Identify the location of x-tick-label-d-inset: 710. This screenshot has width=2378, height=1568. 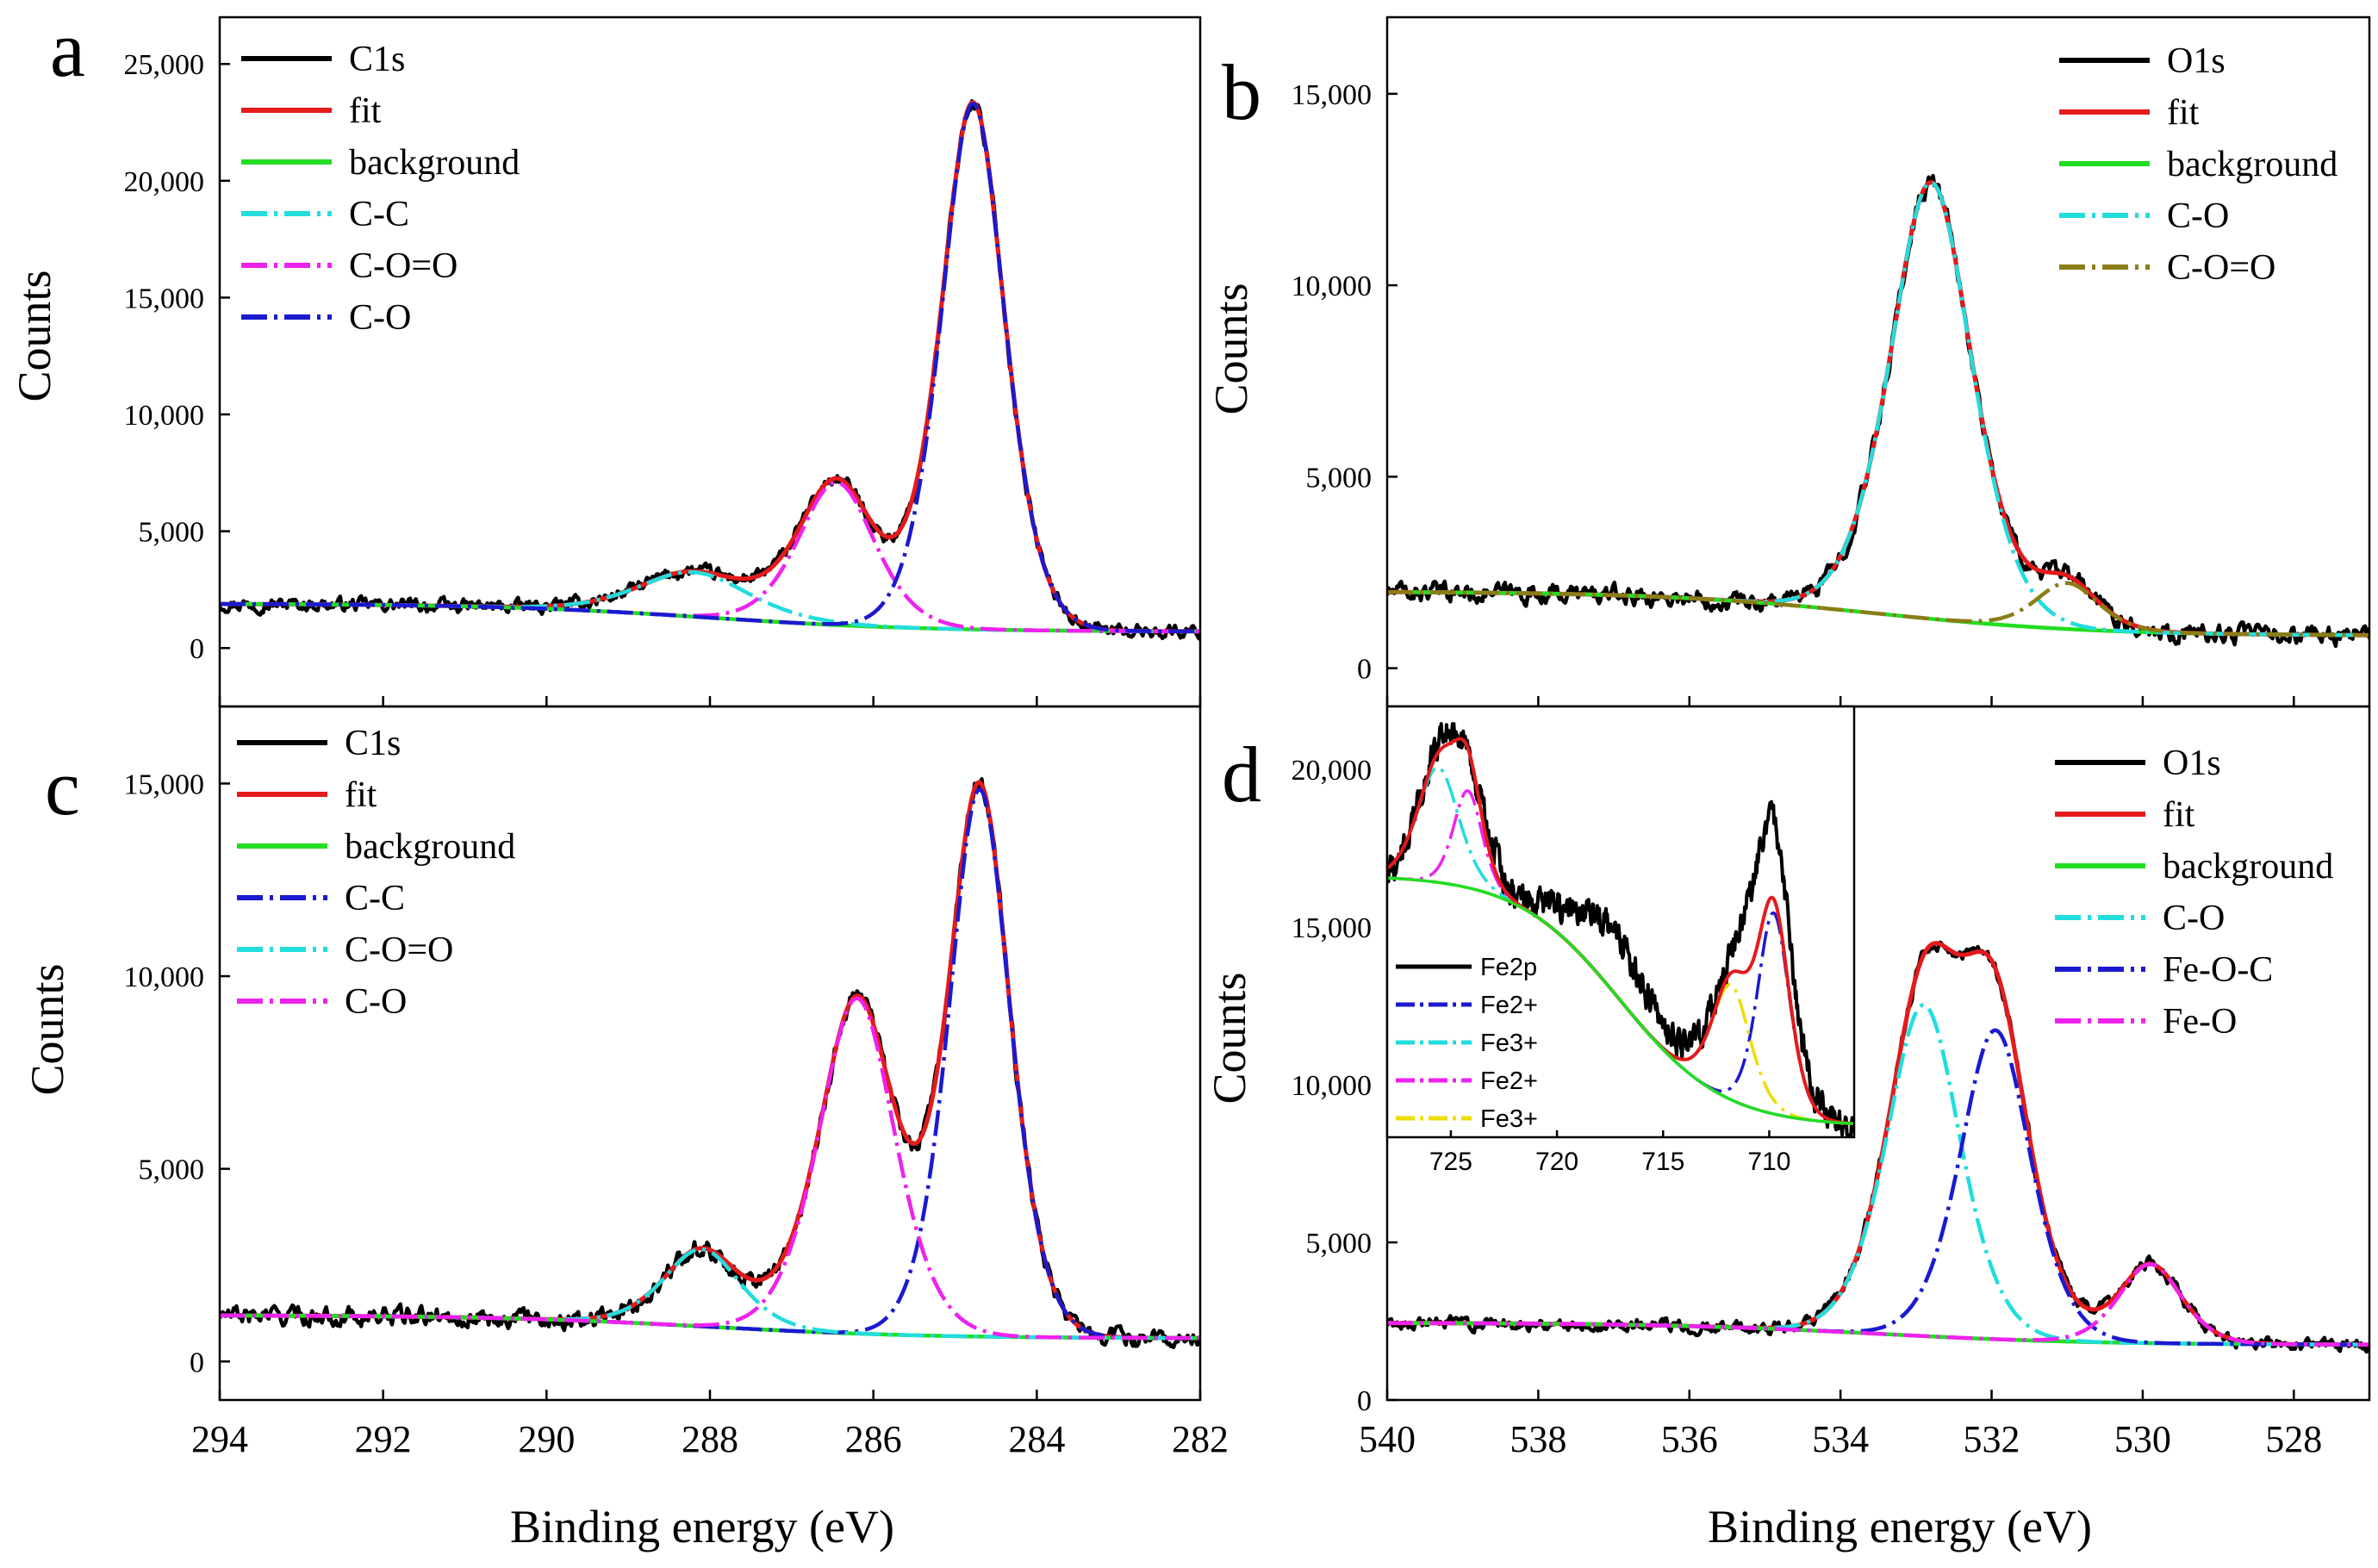
(1769, 1162).